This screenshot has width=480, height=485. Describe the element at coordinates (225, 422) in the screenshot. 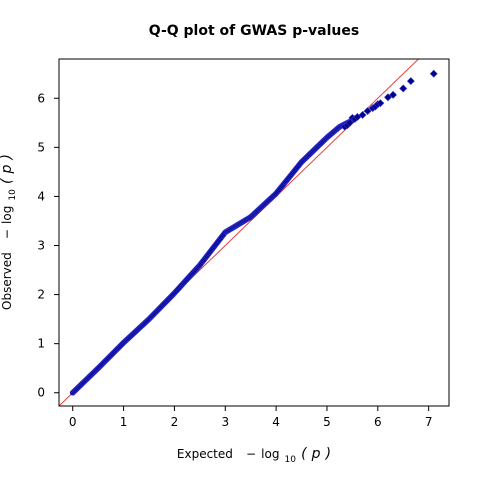

I see `x-tick-label: 3` at that location.